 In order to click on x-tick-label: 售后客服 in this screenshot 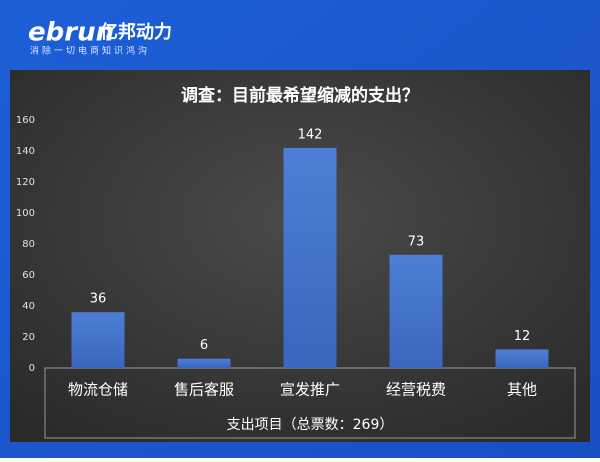, I will do `click(204, 390)`.